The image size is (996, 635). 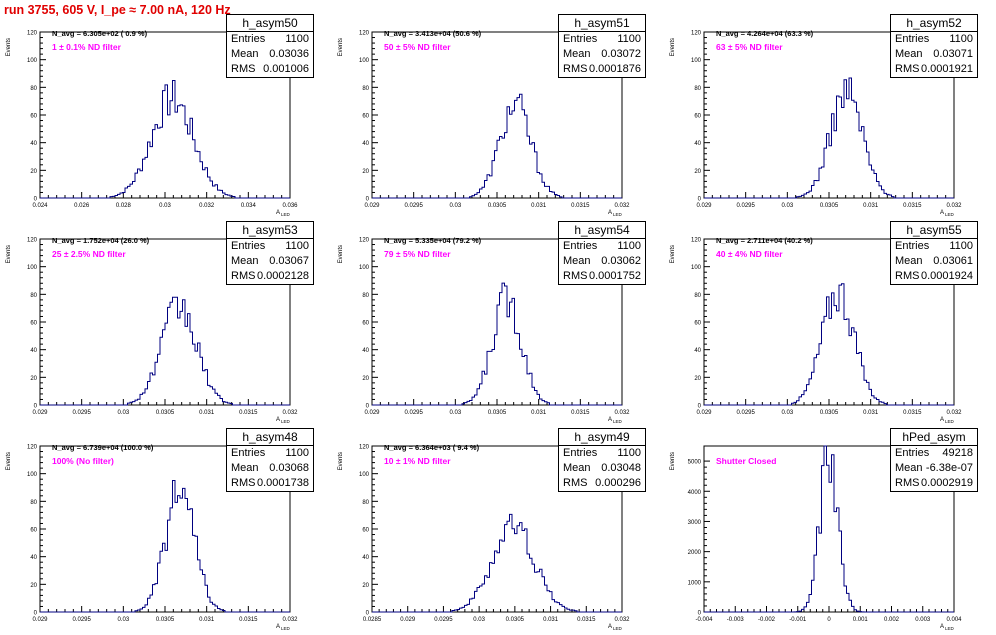 I want to click on y-tick-label: 3000, so click(x=695, y=523).